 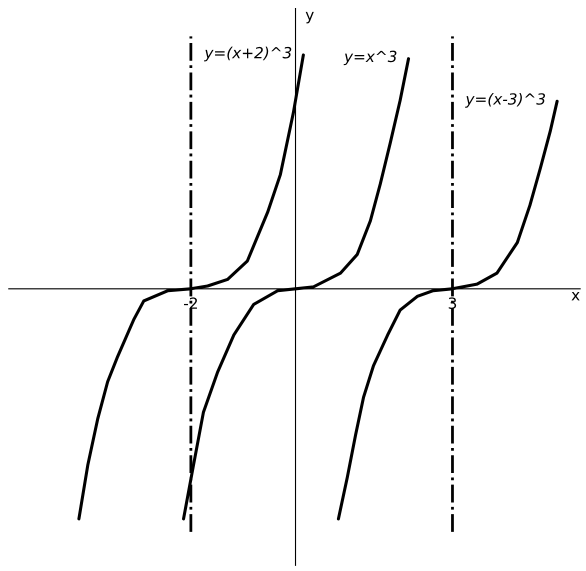 I want to click on series-label: y=x^3, so click(x=370, y=58).